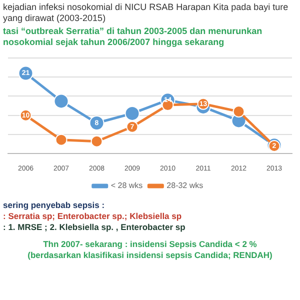  Describe the element at coordinates (93, 216) in the screenshot. I see `text: : Serratia sp; Enterobacter sp.; Klebsiella sp` at that location.